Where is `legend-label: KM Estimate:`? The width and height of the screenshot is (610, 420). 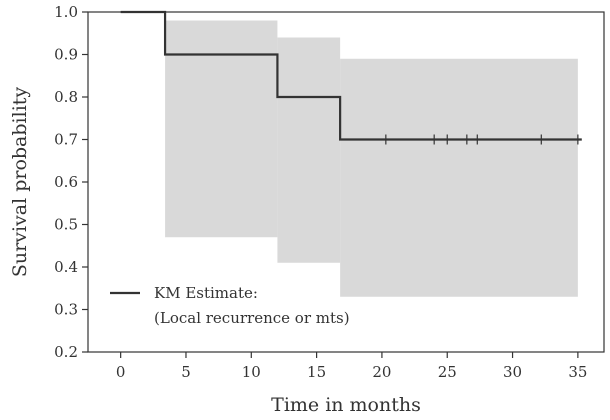 legend-label: KM Estimate: is located at coordinates (206, 293).